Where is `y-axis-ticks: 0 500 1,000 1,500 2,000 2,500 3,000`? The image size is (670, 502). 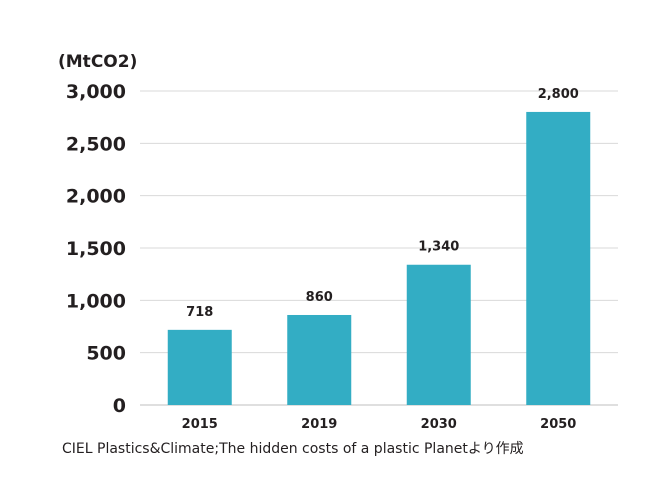
y-axis-ticks: 0 500 1,000 1,500 2,000 2,500 3,000 is located at coordinates (96, 249).